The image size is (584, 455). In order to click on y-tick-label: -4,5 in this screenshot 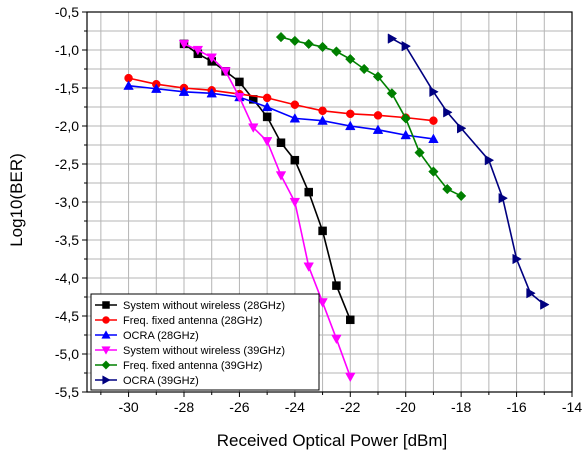, I will do `click(67, 316)`.